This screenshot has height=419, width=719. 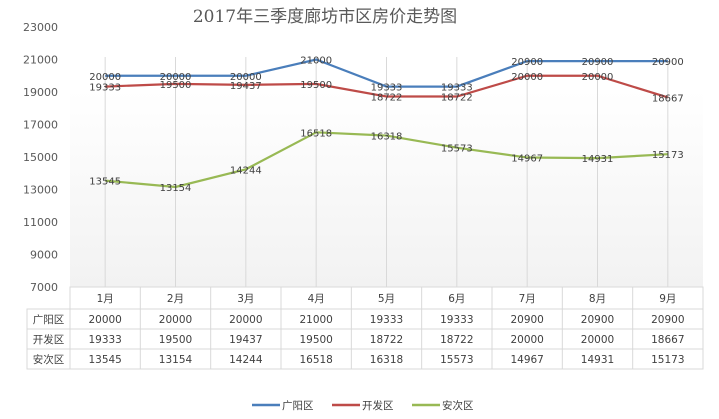 What do you see at coordinates (668, 155) in the screenshot?
I see `data-label: 15173` at bounding box center [668, 155].